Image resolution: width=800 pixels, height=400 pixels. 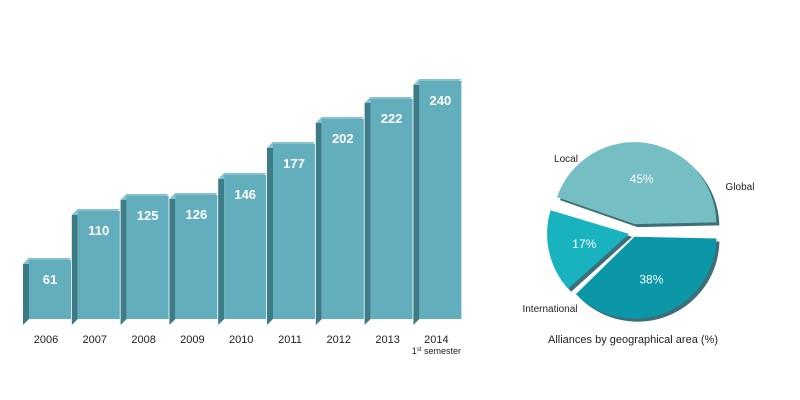 What do you see at coordinates (638, 232) in the screenshot?
I see `pie-chart: 45% Global 38% International 17% Local` at bounding box center [638, 232].